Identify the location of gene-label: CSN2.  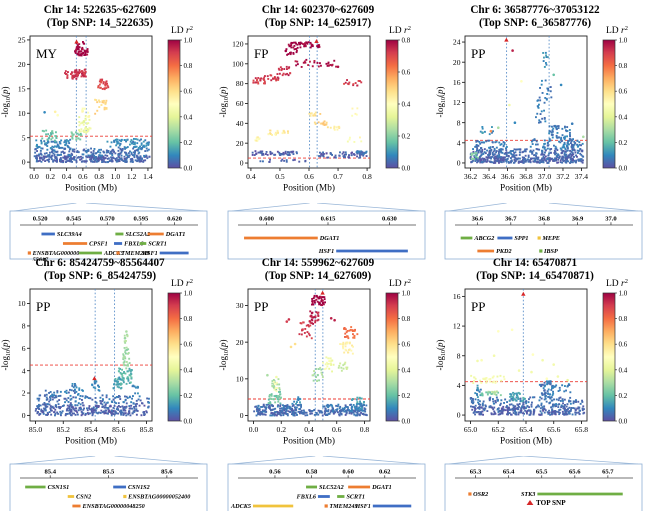
(83, 497).